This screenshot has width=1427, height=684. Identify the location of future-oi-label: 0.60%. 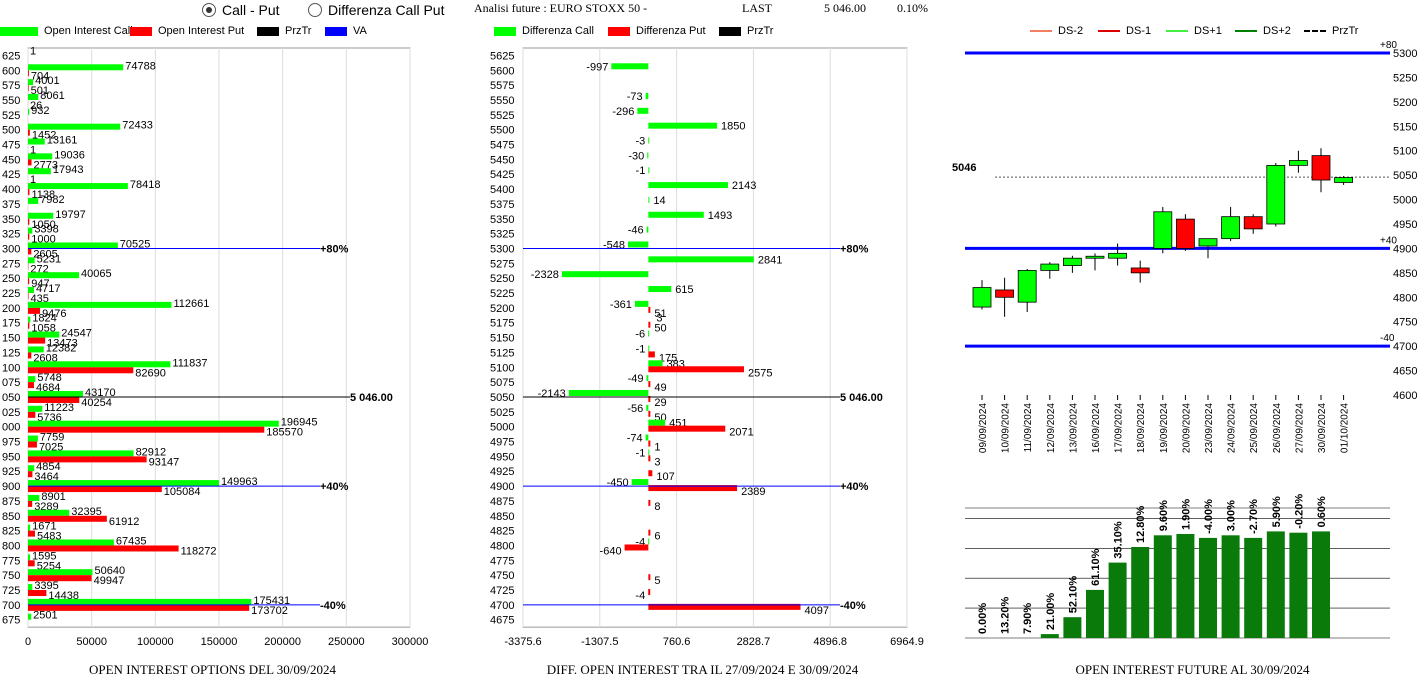
(1322, 511).